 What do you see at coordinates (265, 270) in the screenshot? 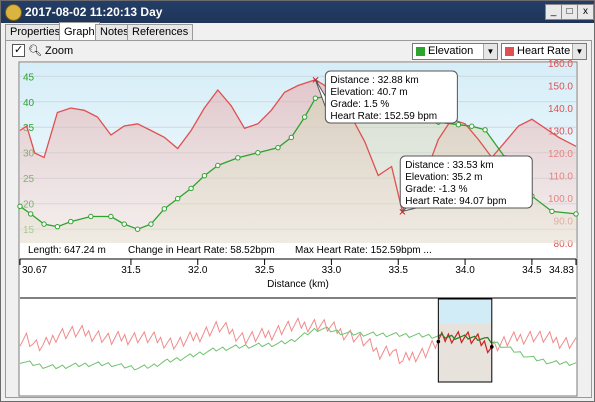
I see `x-tick-label: 32.5` at bounding box center [265, 270].